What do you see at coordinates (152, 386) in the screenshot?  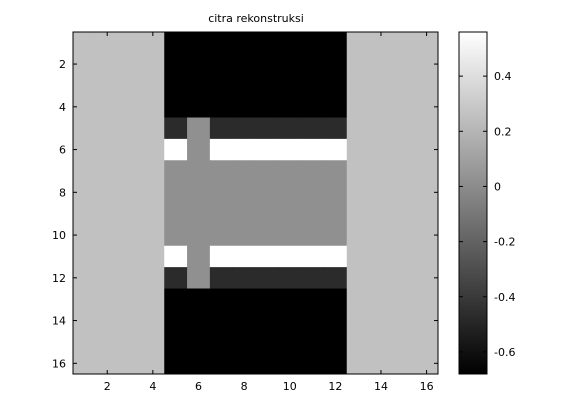 I see `x-tick-label: 4` at bounding box center [152, 386].